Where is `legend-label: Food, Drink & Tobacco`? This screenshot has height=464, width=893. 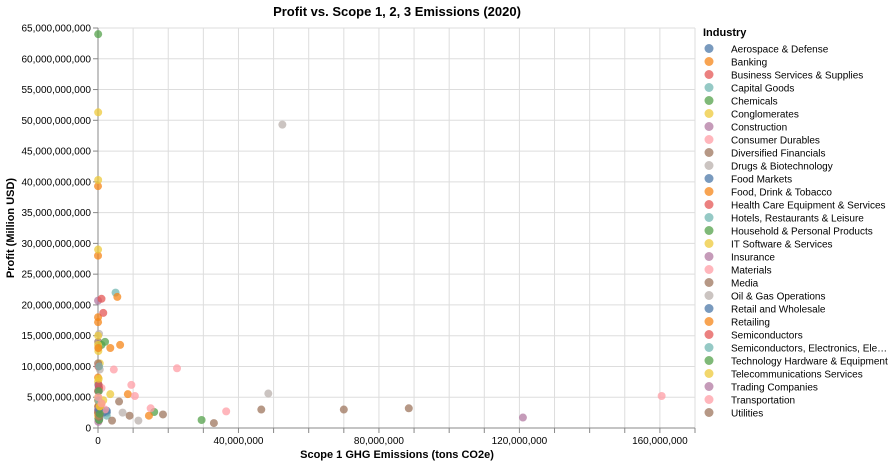
legend-label: Food, Drink & Tobacco is located at coordinates (781, 193).